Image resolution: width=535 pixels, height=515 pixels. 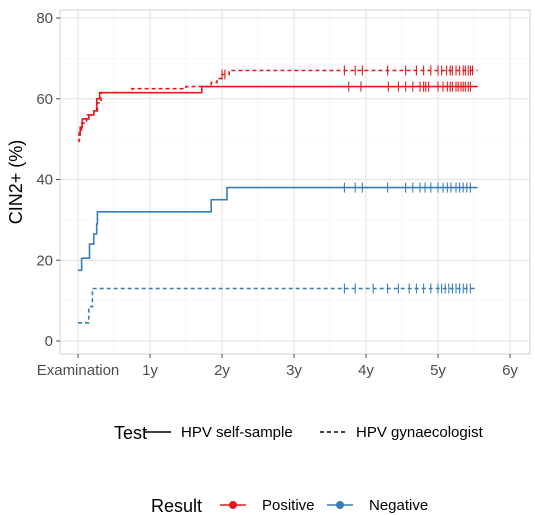 I want to click on x-tick-label: 6y, so click(x=510, y=370).